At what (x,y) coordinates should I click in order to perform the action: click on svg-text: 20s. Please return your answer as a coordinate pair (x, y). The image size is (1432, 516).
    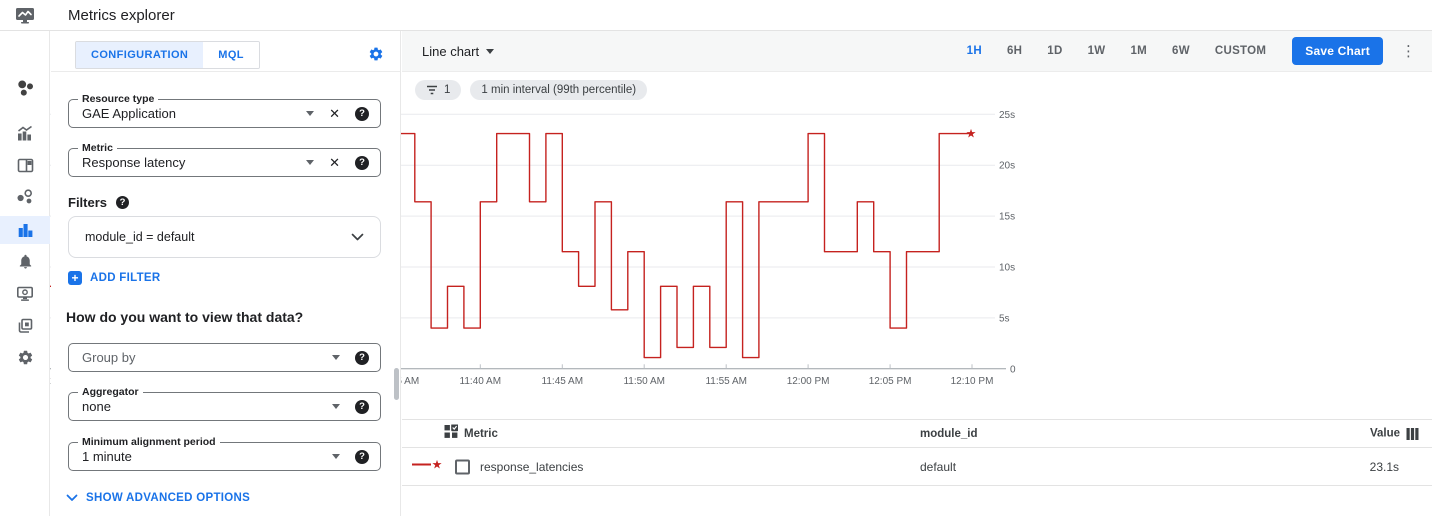
    Looking at the image, I should click on (1007, 166).